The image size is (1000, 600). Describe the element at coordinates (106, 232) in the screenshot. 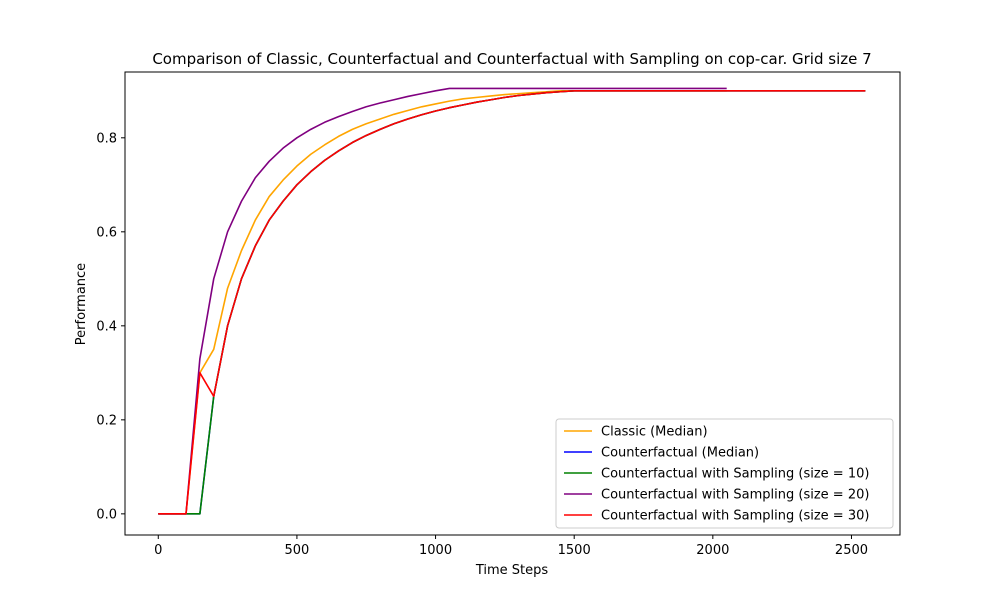

I see `y-tick-label: 0.6` at that location.